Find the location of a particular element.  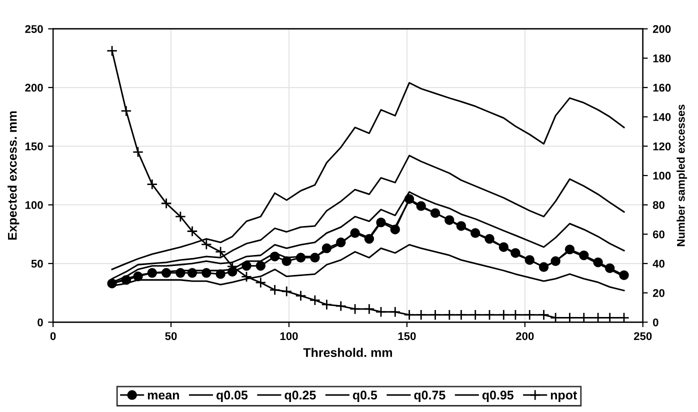

y2-tick-label: 140 is located at coordinates (662, 117).